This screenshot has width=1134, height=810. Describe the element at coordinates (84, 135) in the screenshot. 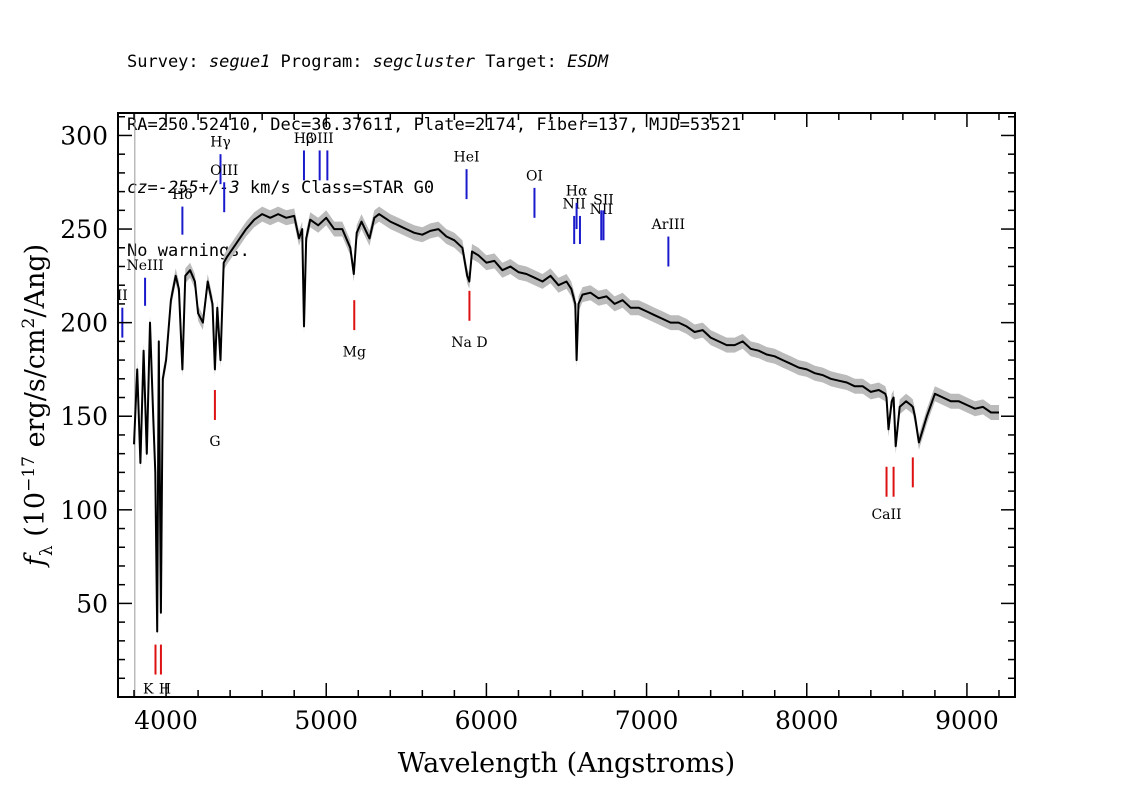

I see `y-tick-label: 300` at that location.